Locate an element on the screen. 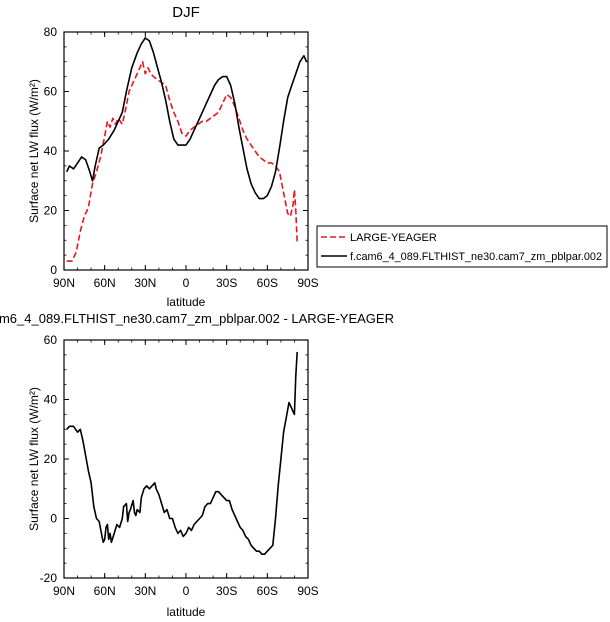  top-chart-y-axis-label: Surface net LW flux (W/m²) is located at coordinates (34, 151).